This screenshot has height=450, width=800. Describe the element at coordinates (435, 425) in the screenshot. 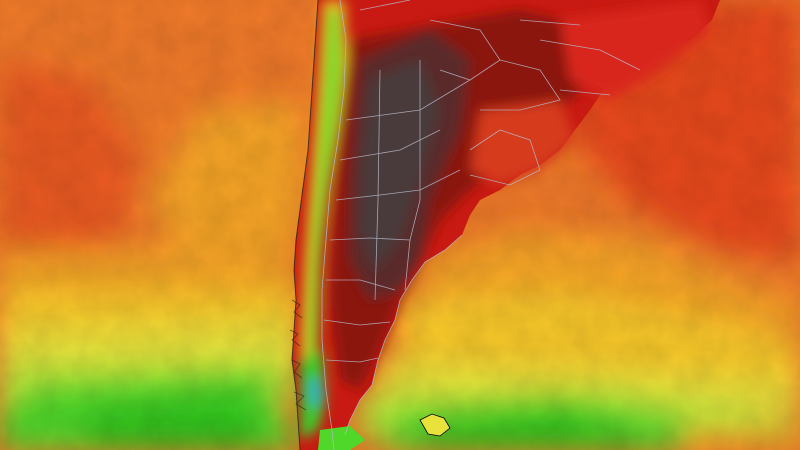

I see `falkland-islands` at that location.